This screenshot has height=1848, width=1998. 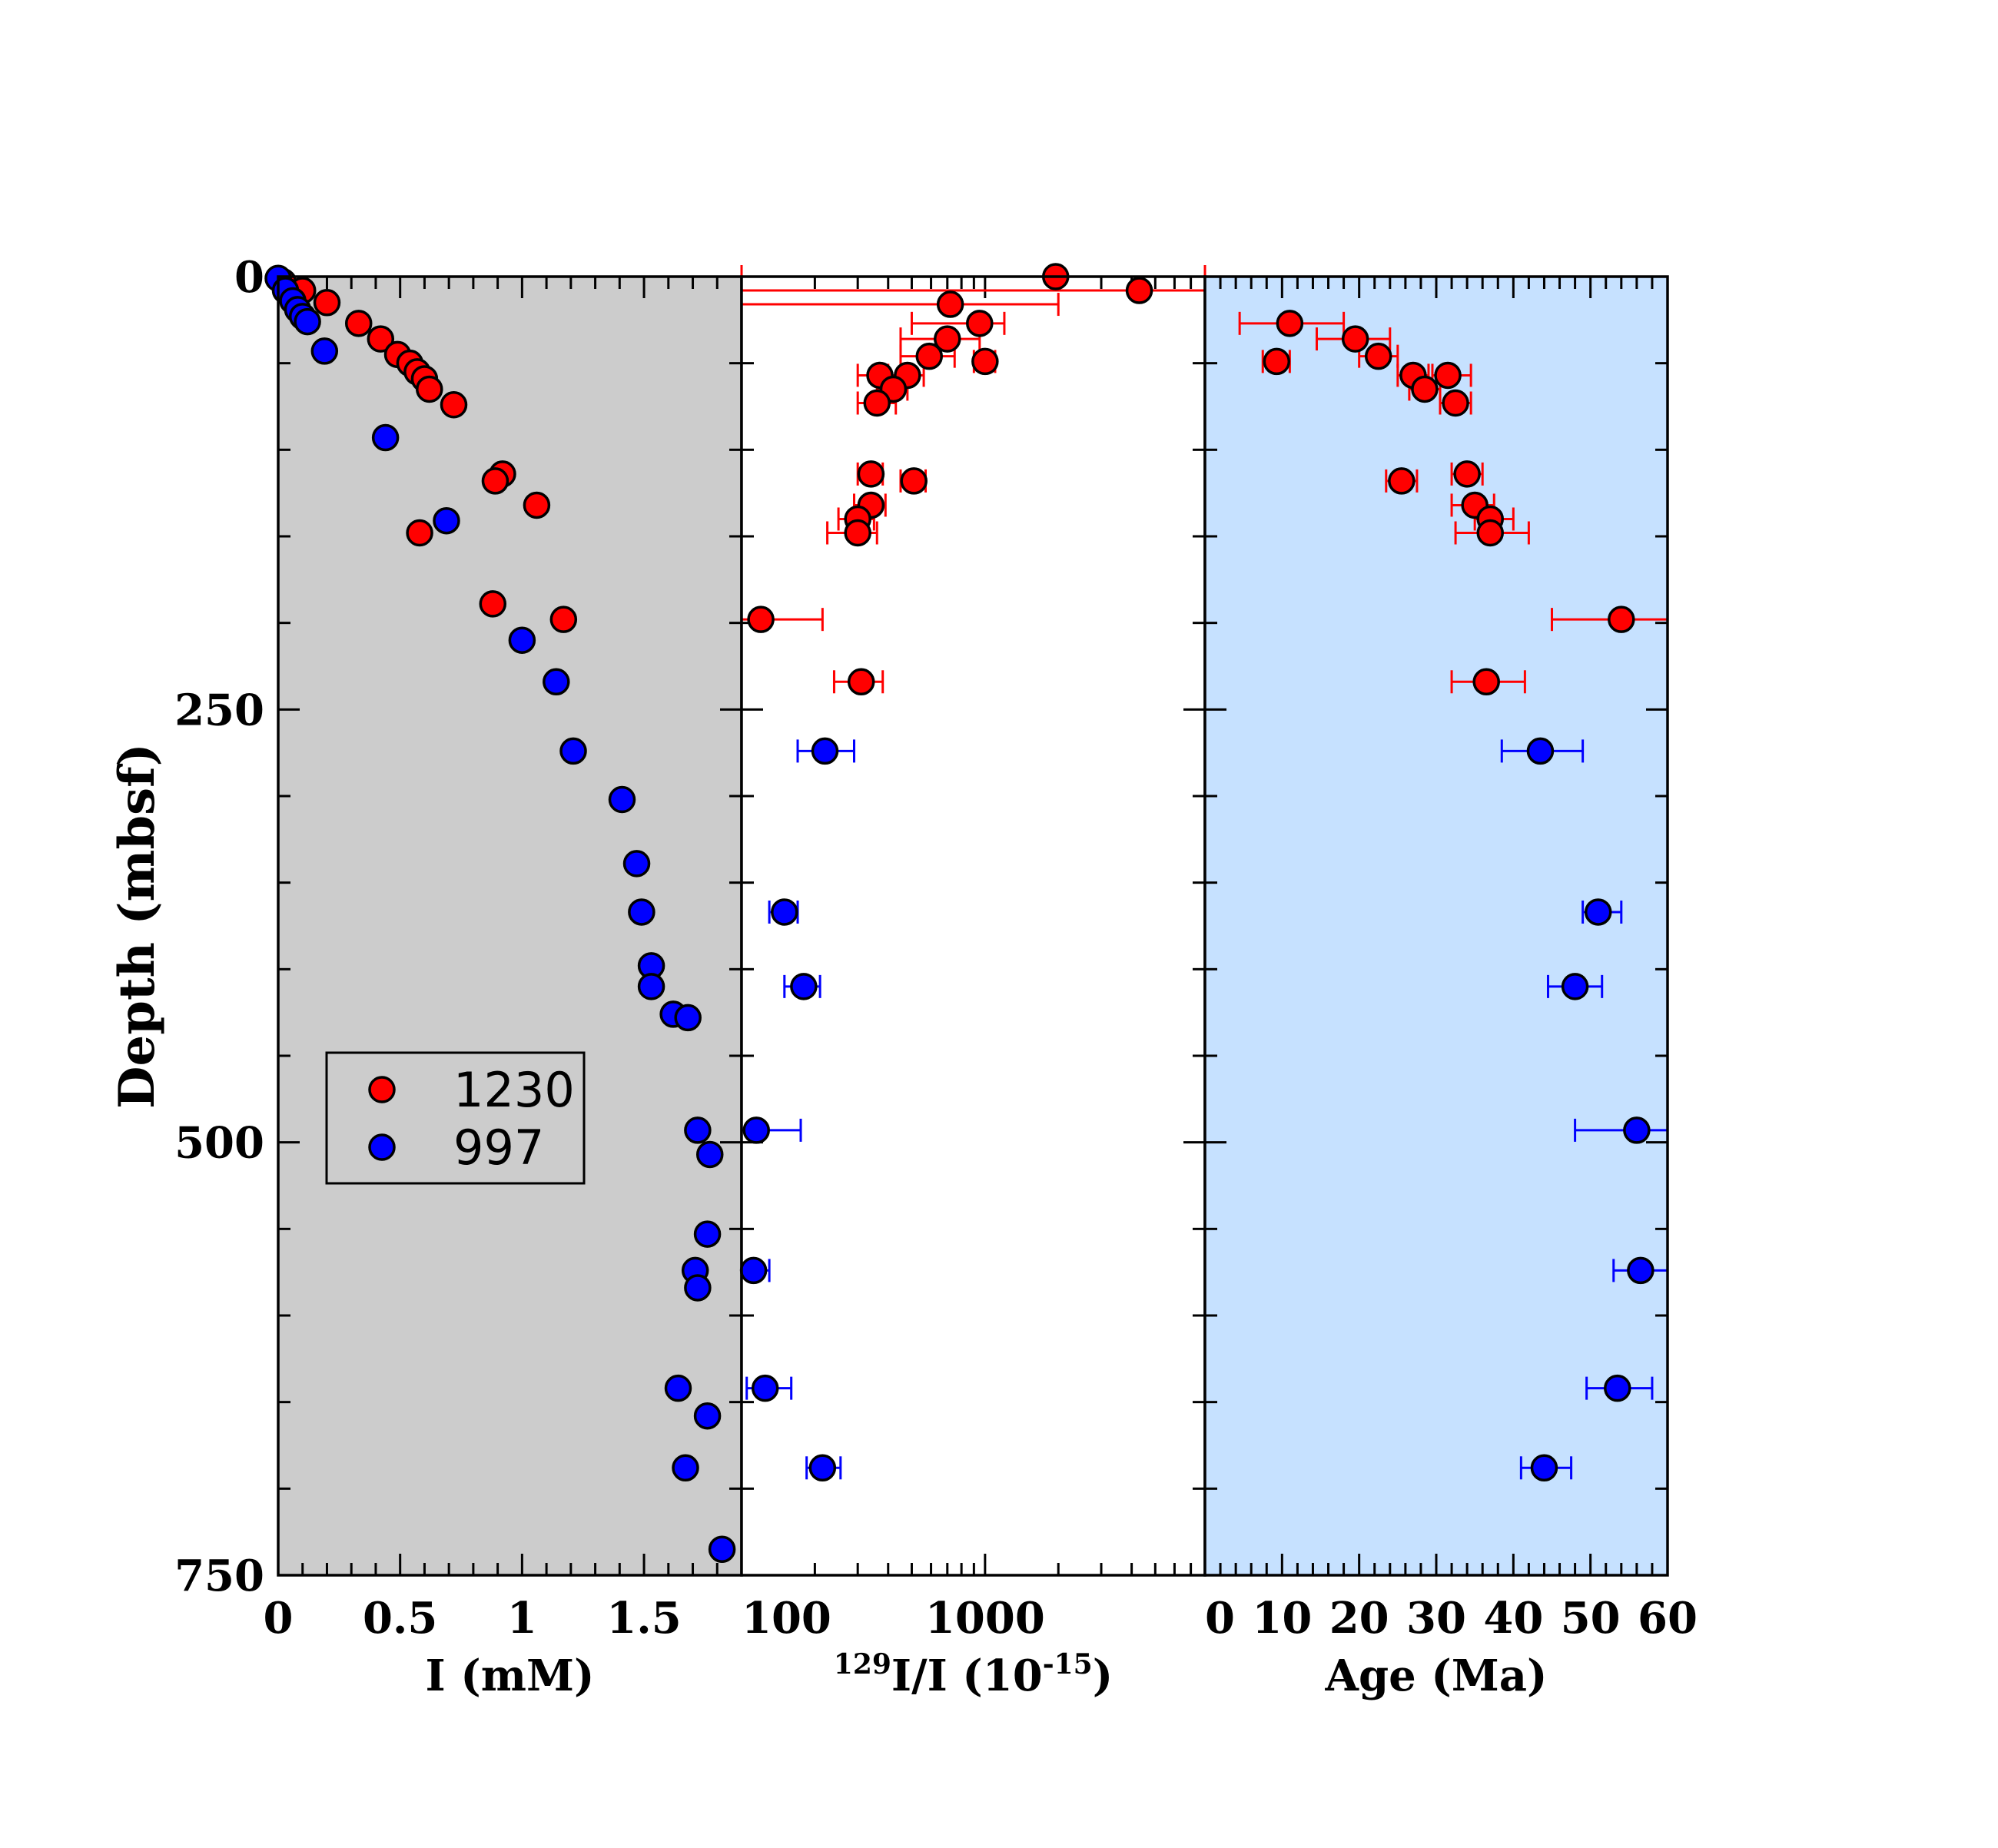 I want to click on x-tick-label: 10, so click(x=1282, y=1619).